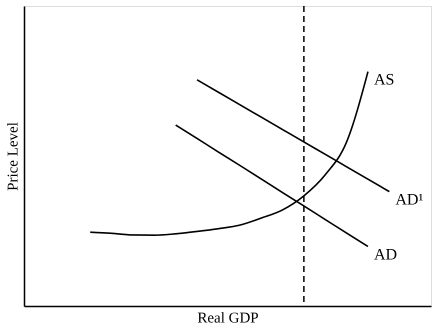 The width and height of the screenshot is (436, 330). Describe the element at coordinates (409, 200) in the screenshot. I see `series-label: AD¹` at that location.